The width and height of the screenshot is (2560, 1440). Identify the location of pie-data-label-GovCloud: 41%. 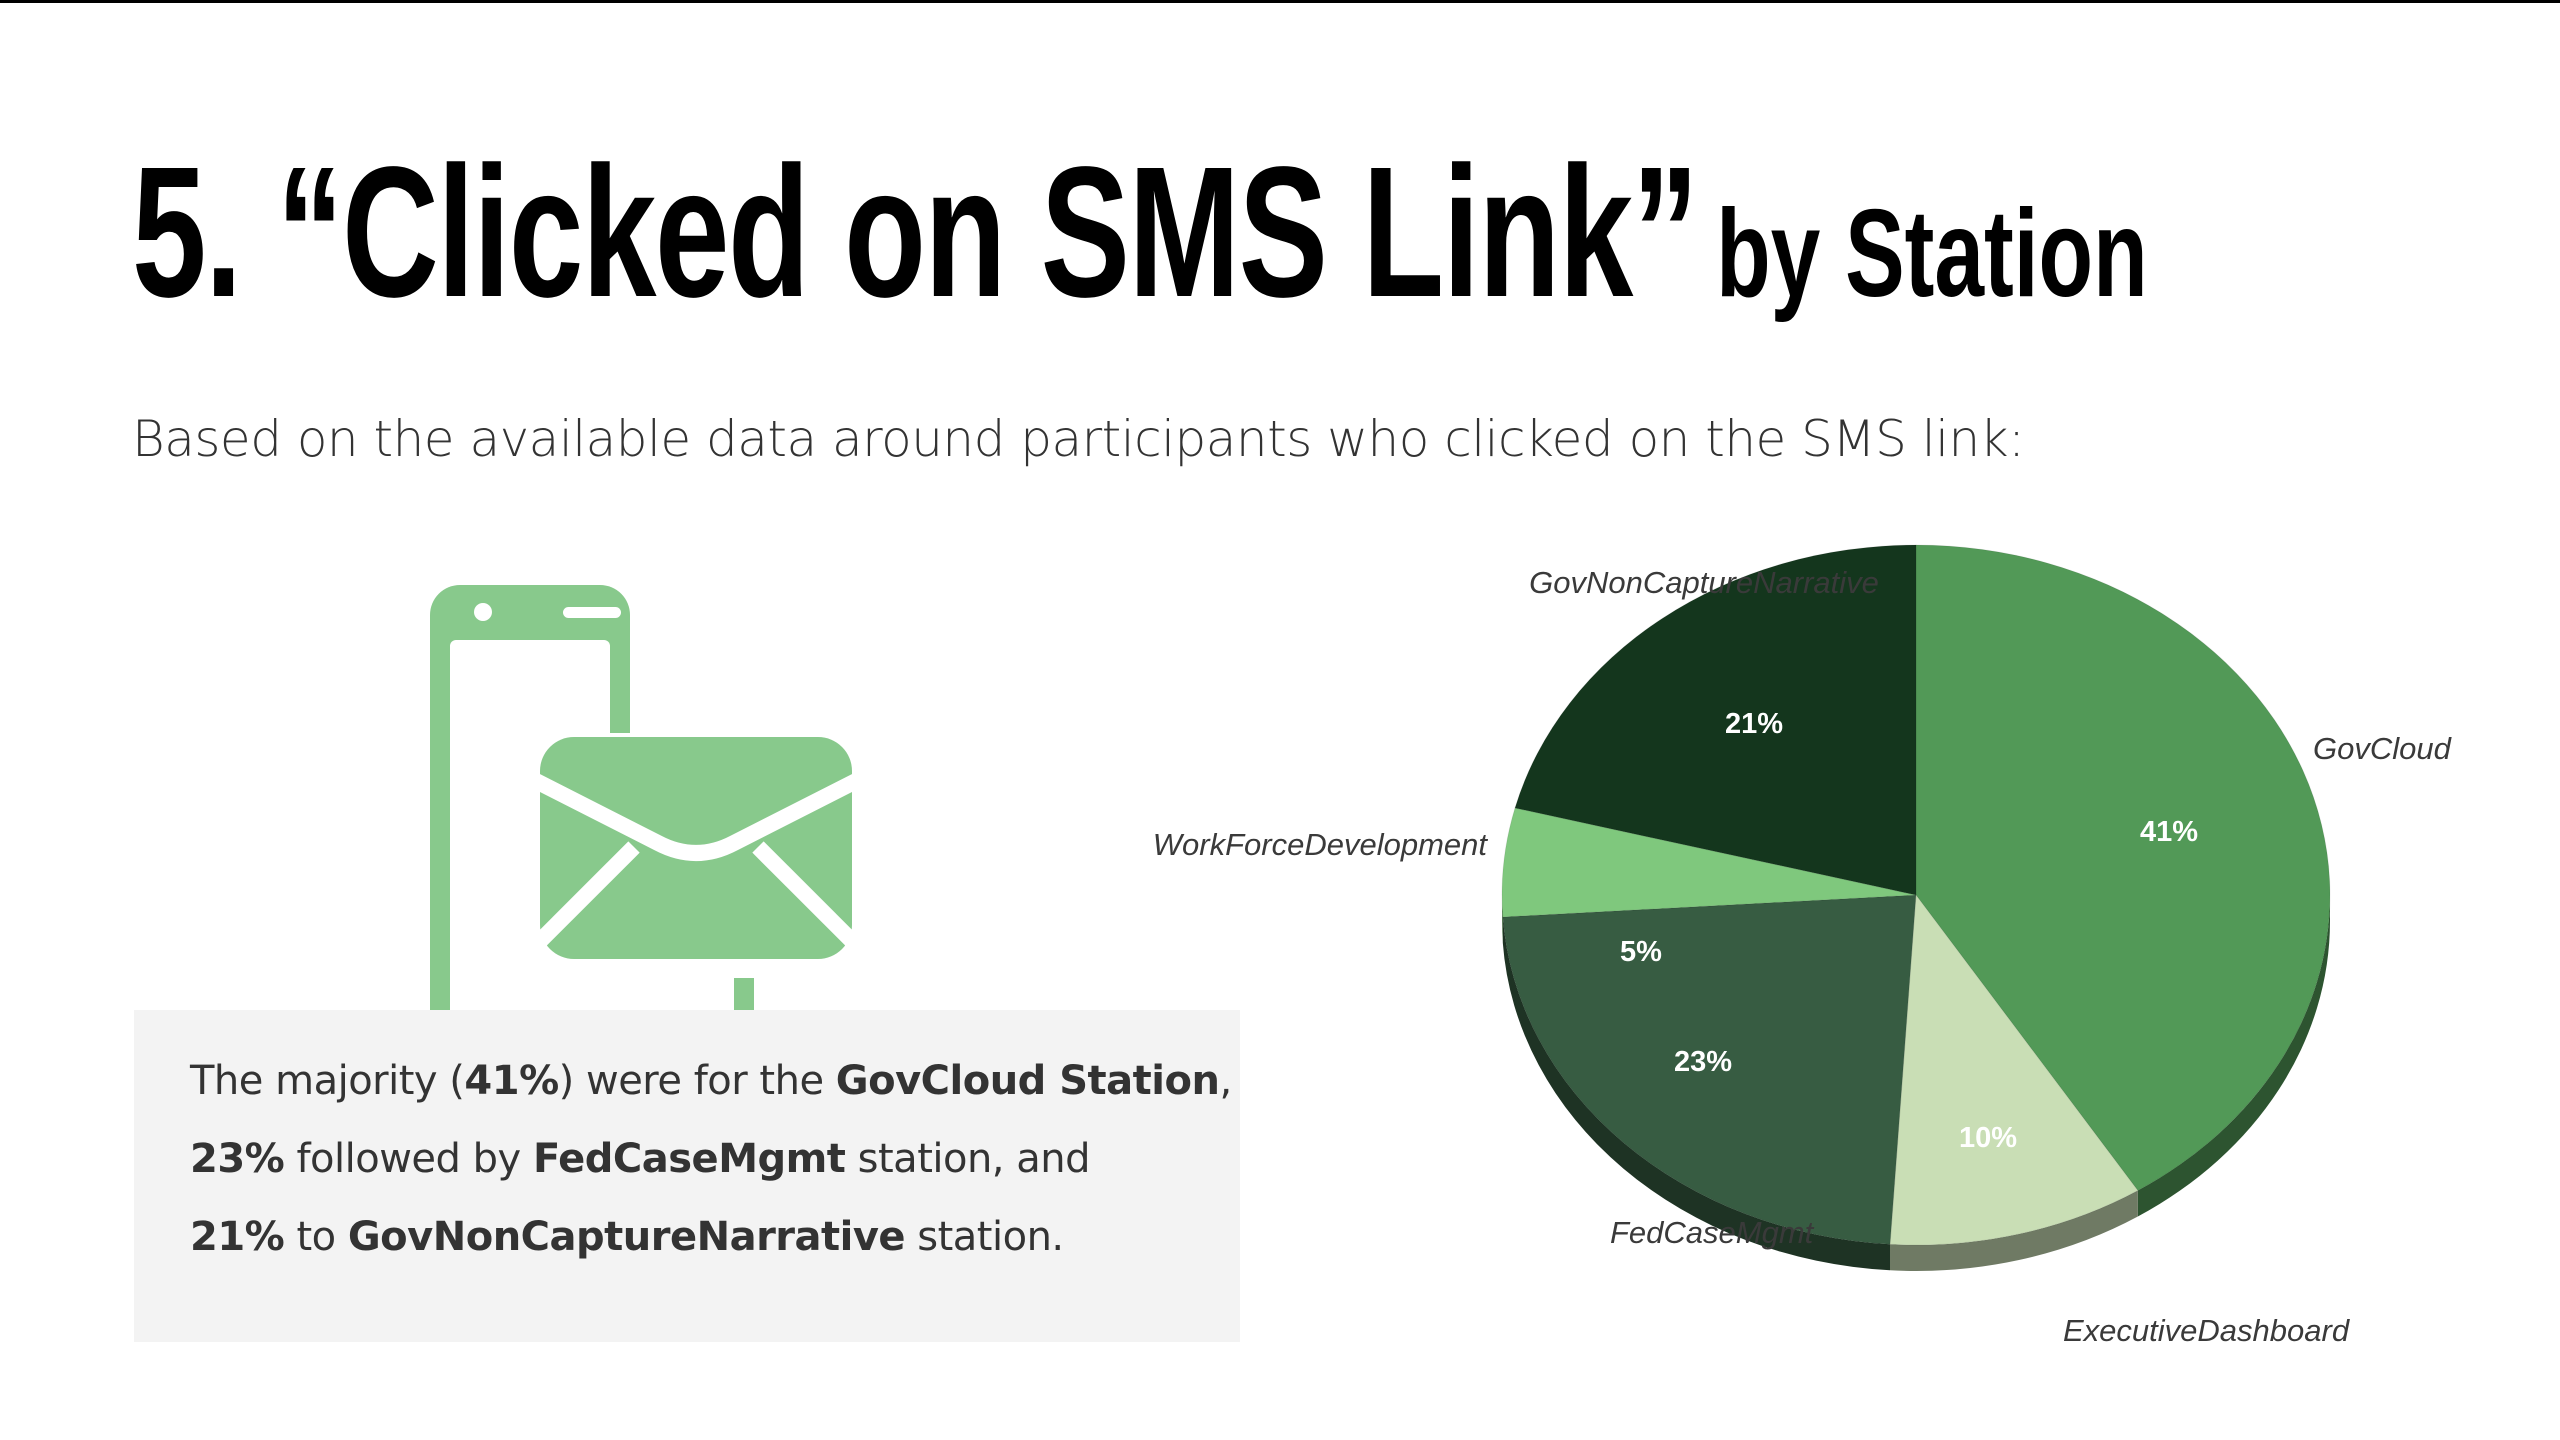
(2169, 832).